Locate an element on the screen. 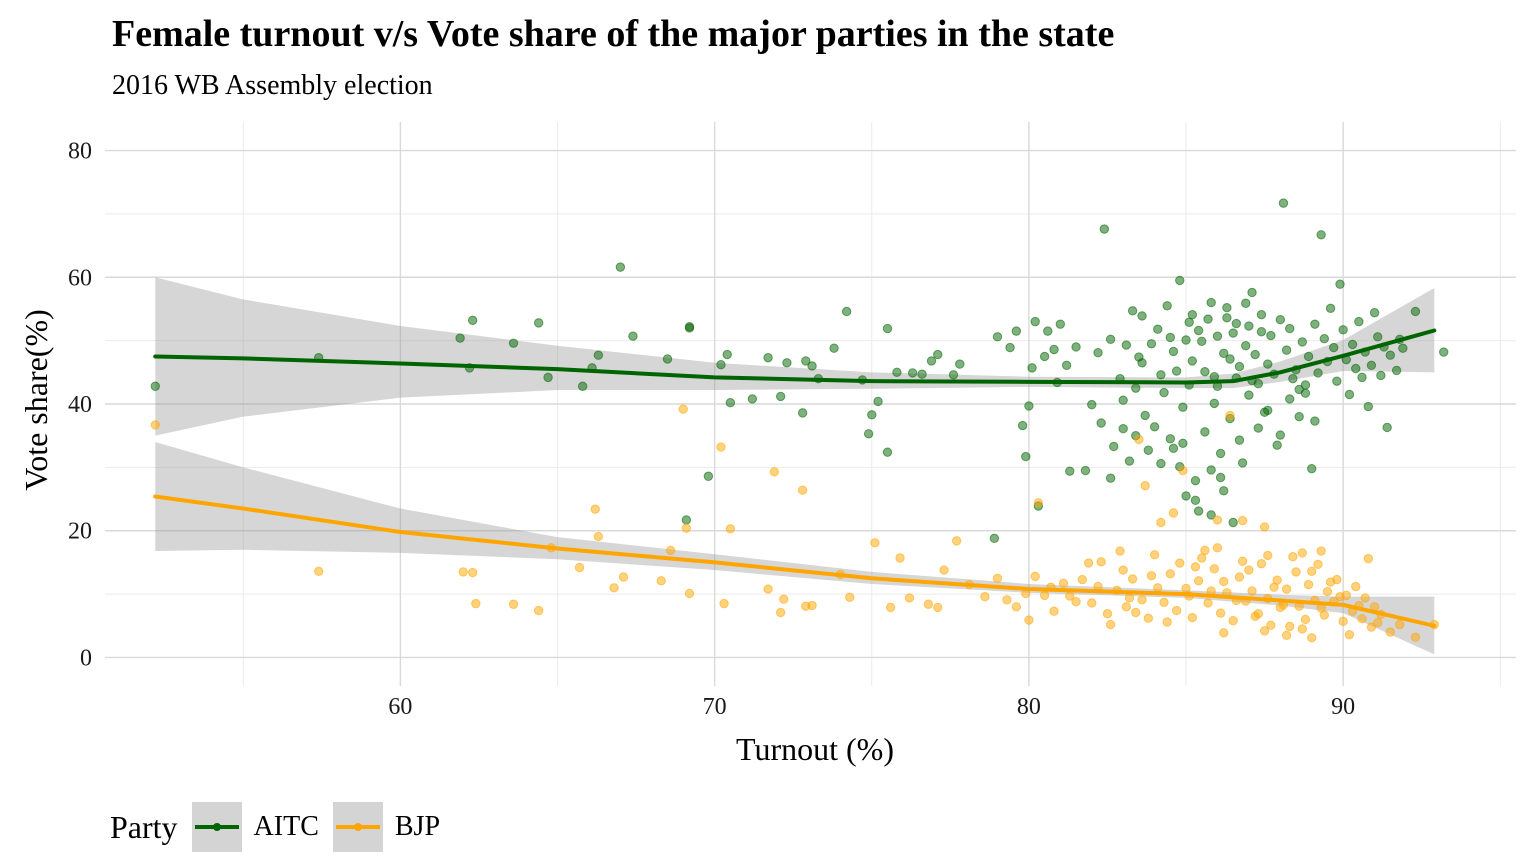 This screenshot has width=1536, height=864. legend-dot-bjp is located at coordinates (357, 827).